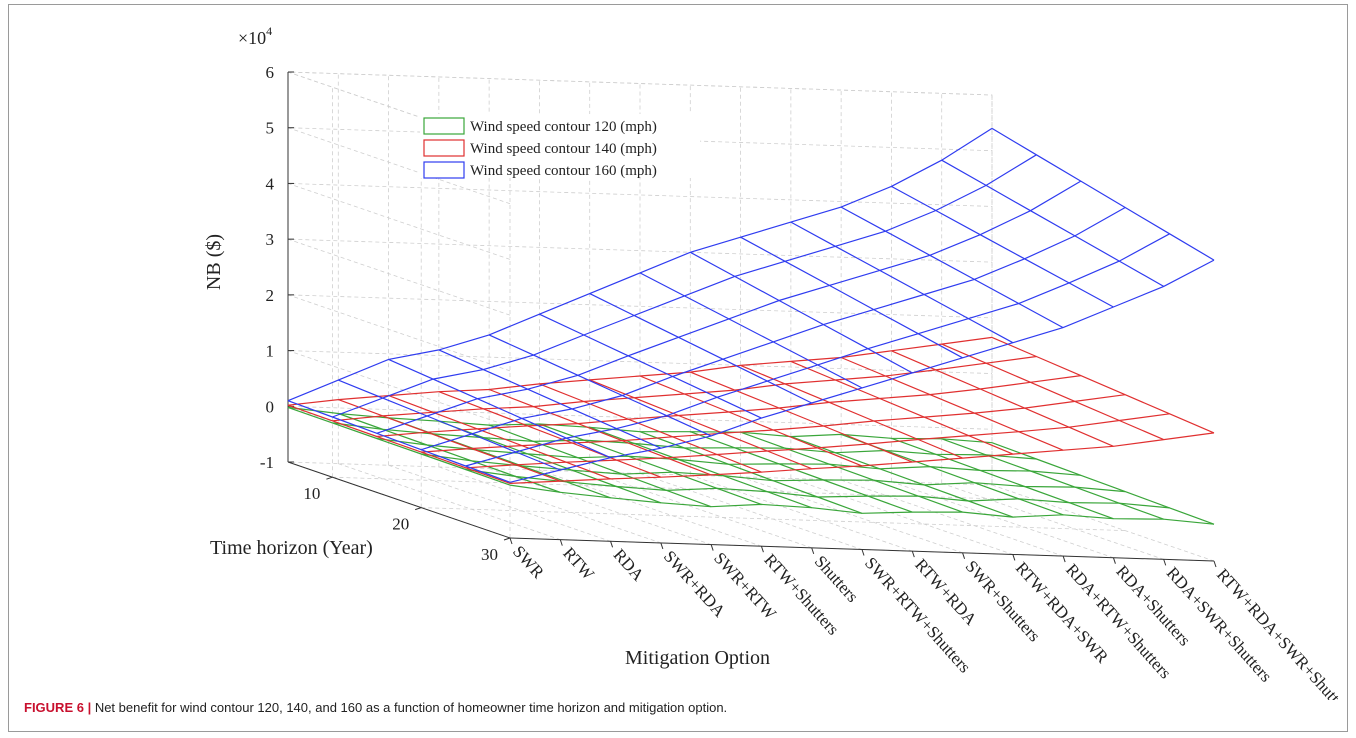 This screenshot has width=1356, height=738. I want to click on y-tick-label: 20, so click(400, 524).